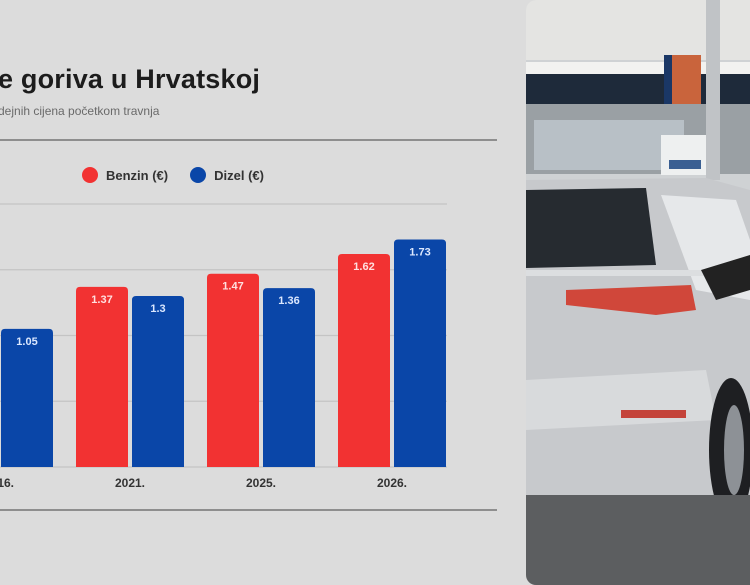 The width and height of the screenshot is (750, 585). Describe the element at coordinates (288, 301) in the screenshot. I see `data-label: 1.36` at that location.